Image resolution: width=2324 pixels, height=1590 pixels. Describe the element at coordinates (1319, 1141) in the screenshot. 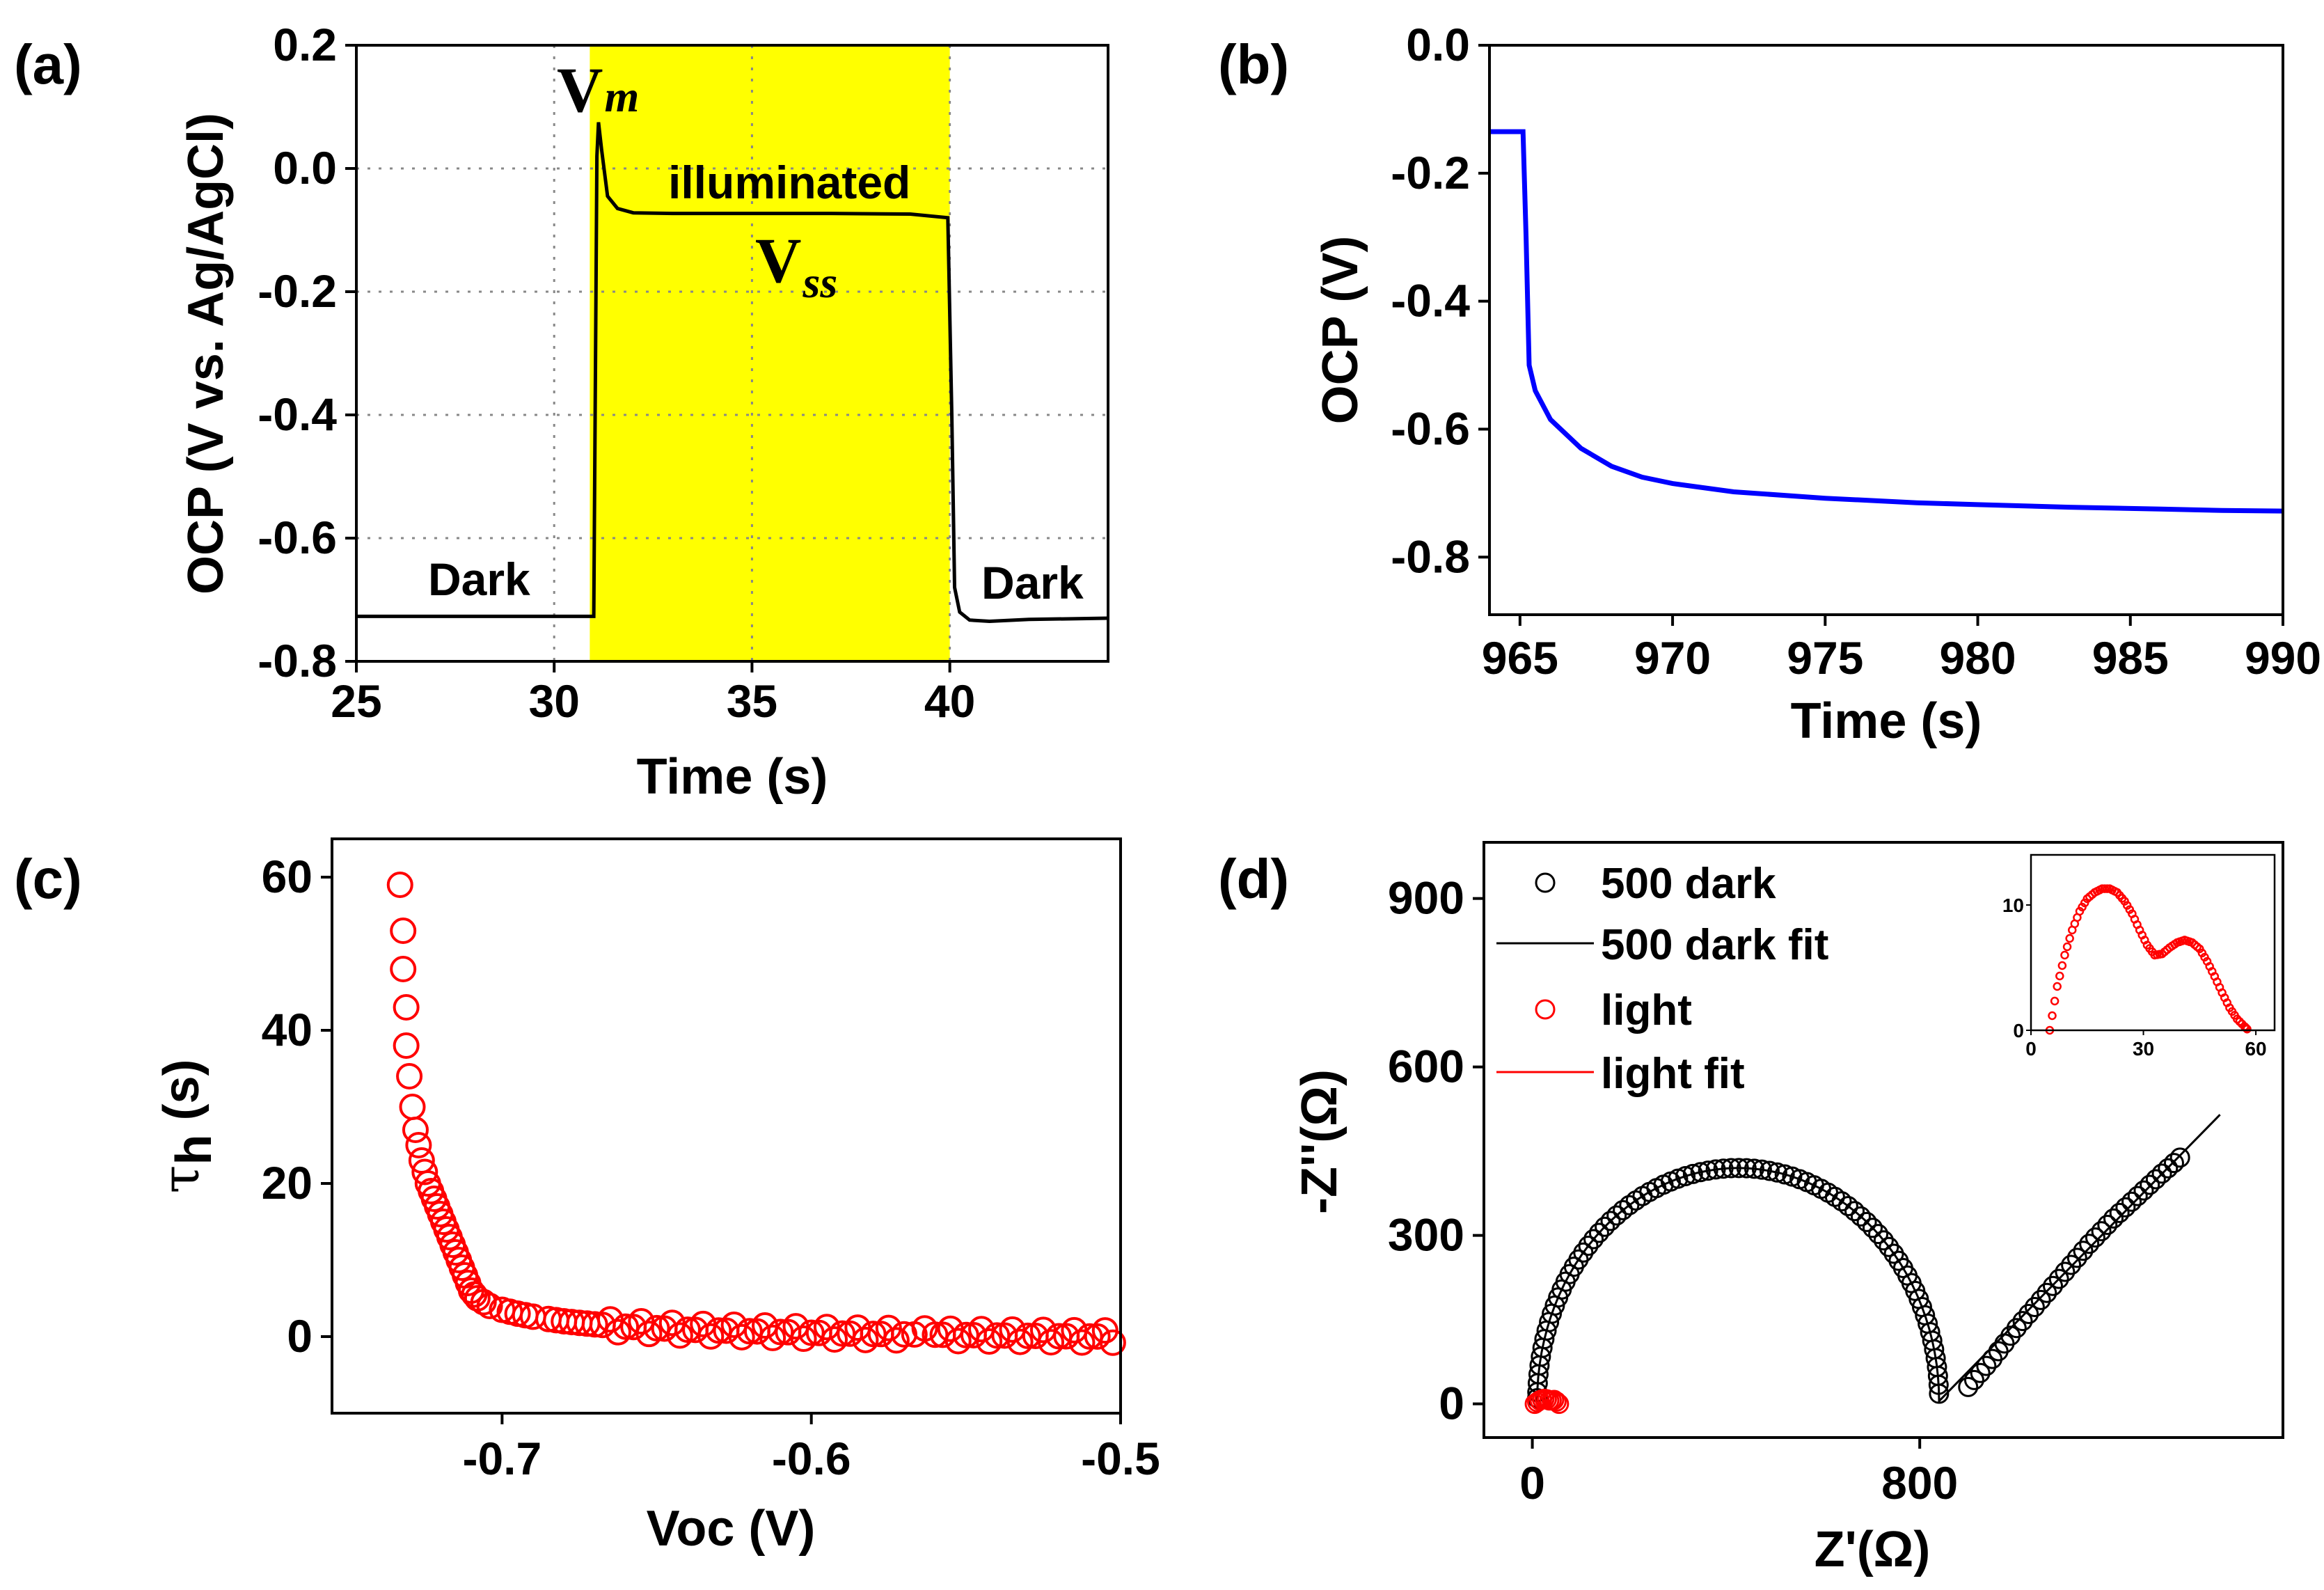

I see `y-axis-label-d: -Z''(Ω)` at that location.